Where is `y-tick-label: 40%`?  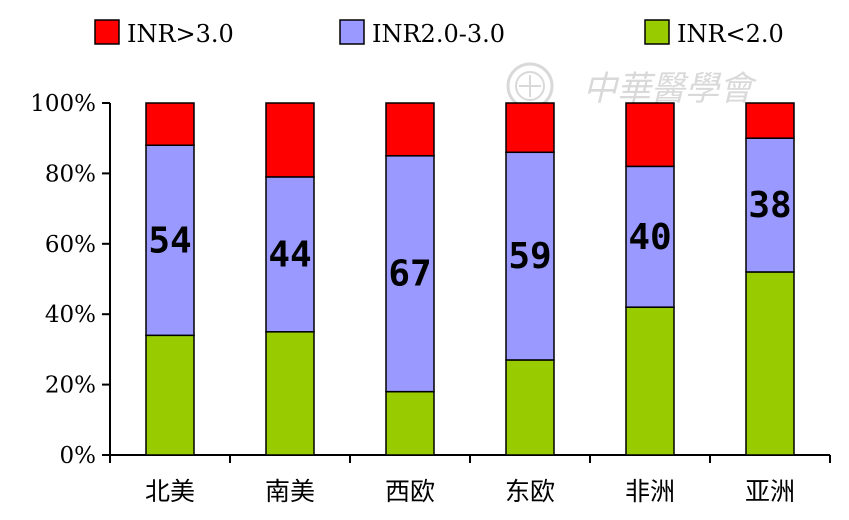 y-tick-label: 40% is located at coordinates (70, 315).